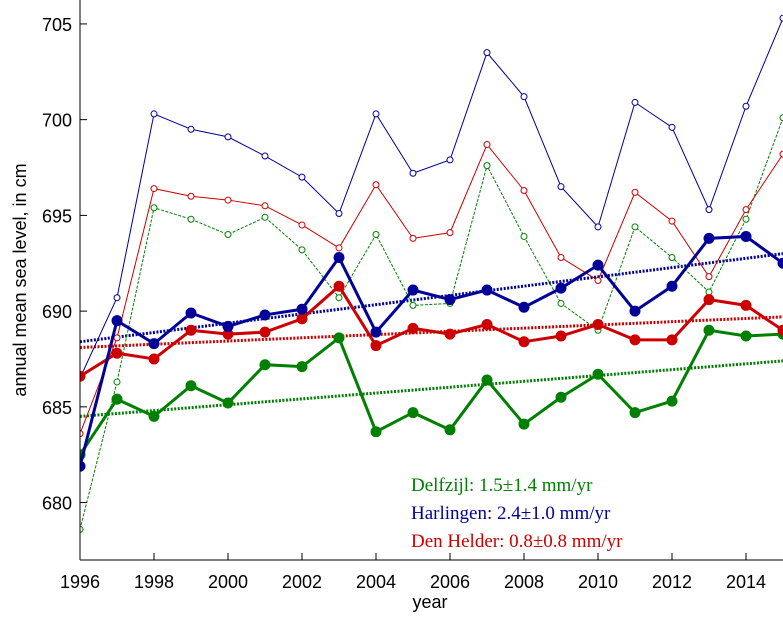 The width and height of the screenshot is (783, 621). Describe the element at coordinates (57, 25) in the screenshot. I see `y-tick-label: 705` at that location.